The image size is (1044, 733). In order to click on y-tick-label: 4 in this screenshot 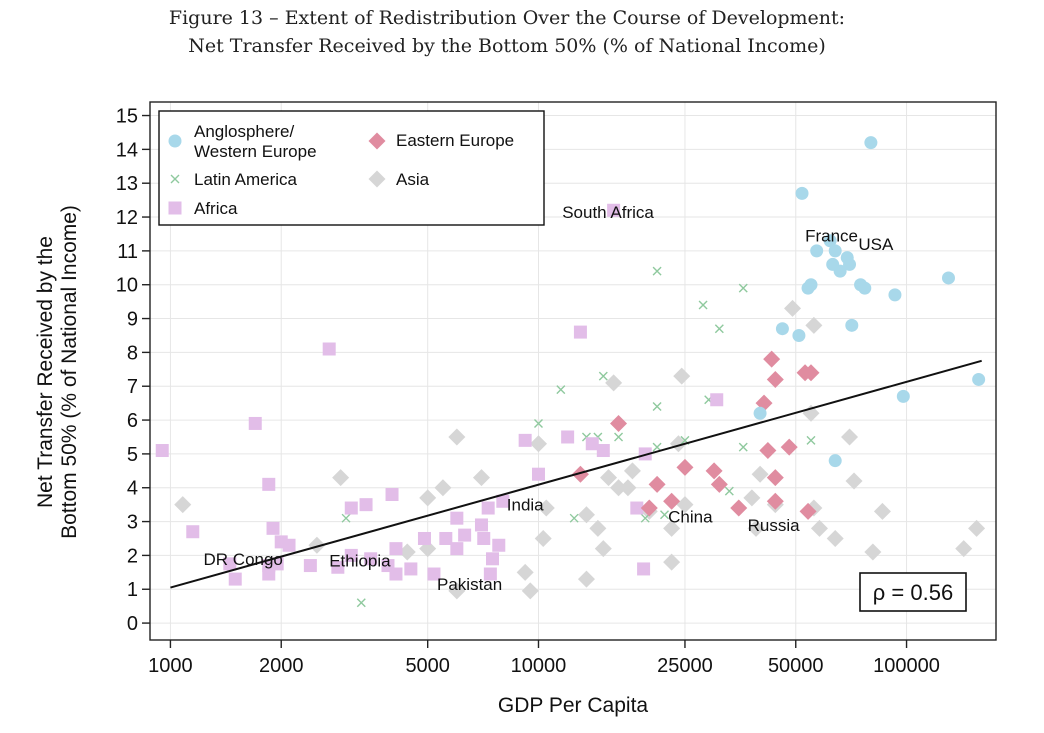, I will do `click(132, 489)`.